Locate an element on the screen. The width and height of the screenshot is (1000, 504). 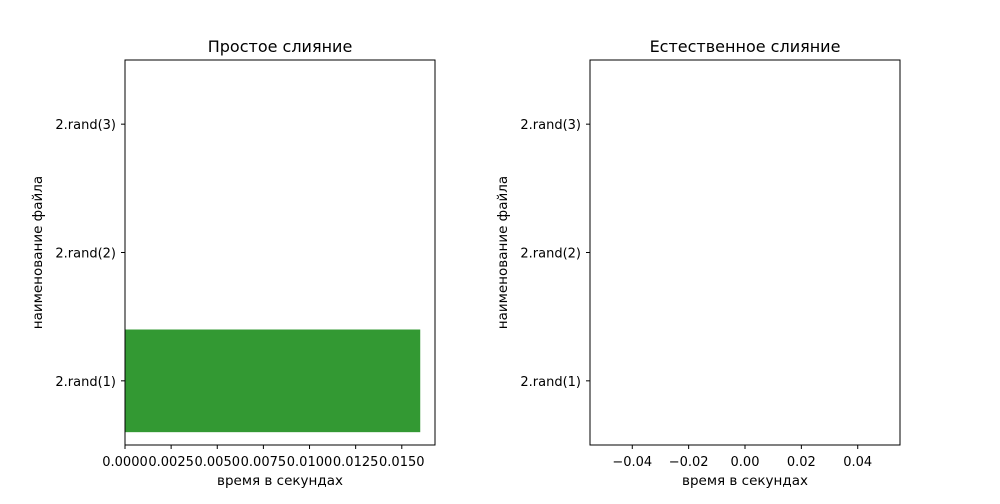
bar is located at coordinates (273, 381).